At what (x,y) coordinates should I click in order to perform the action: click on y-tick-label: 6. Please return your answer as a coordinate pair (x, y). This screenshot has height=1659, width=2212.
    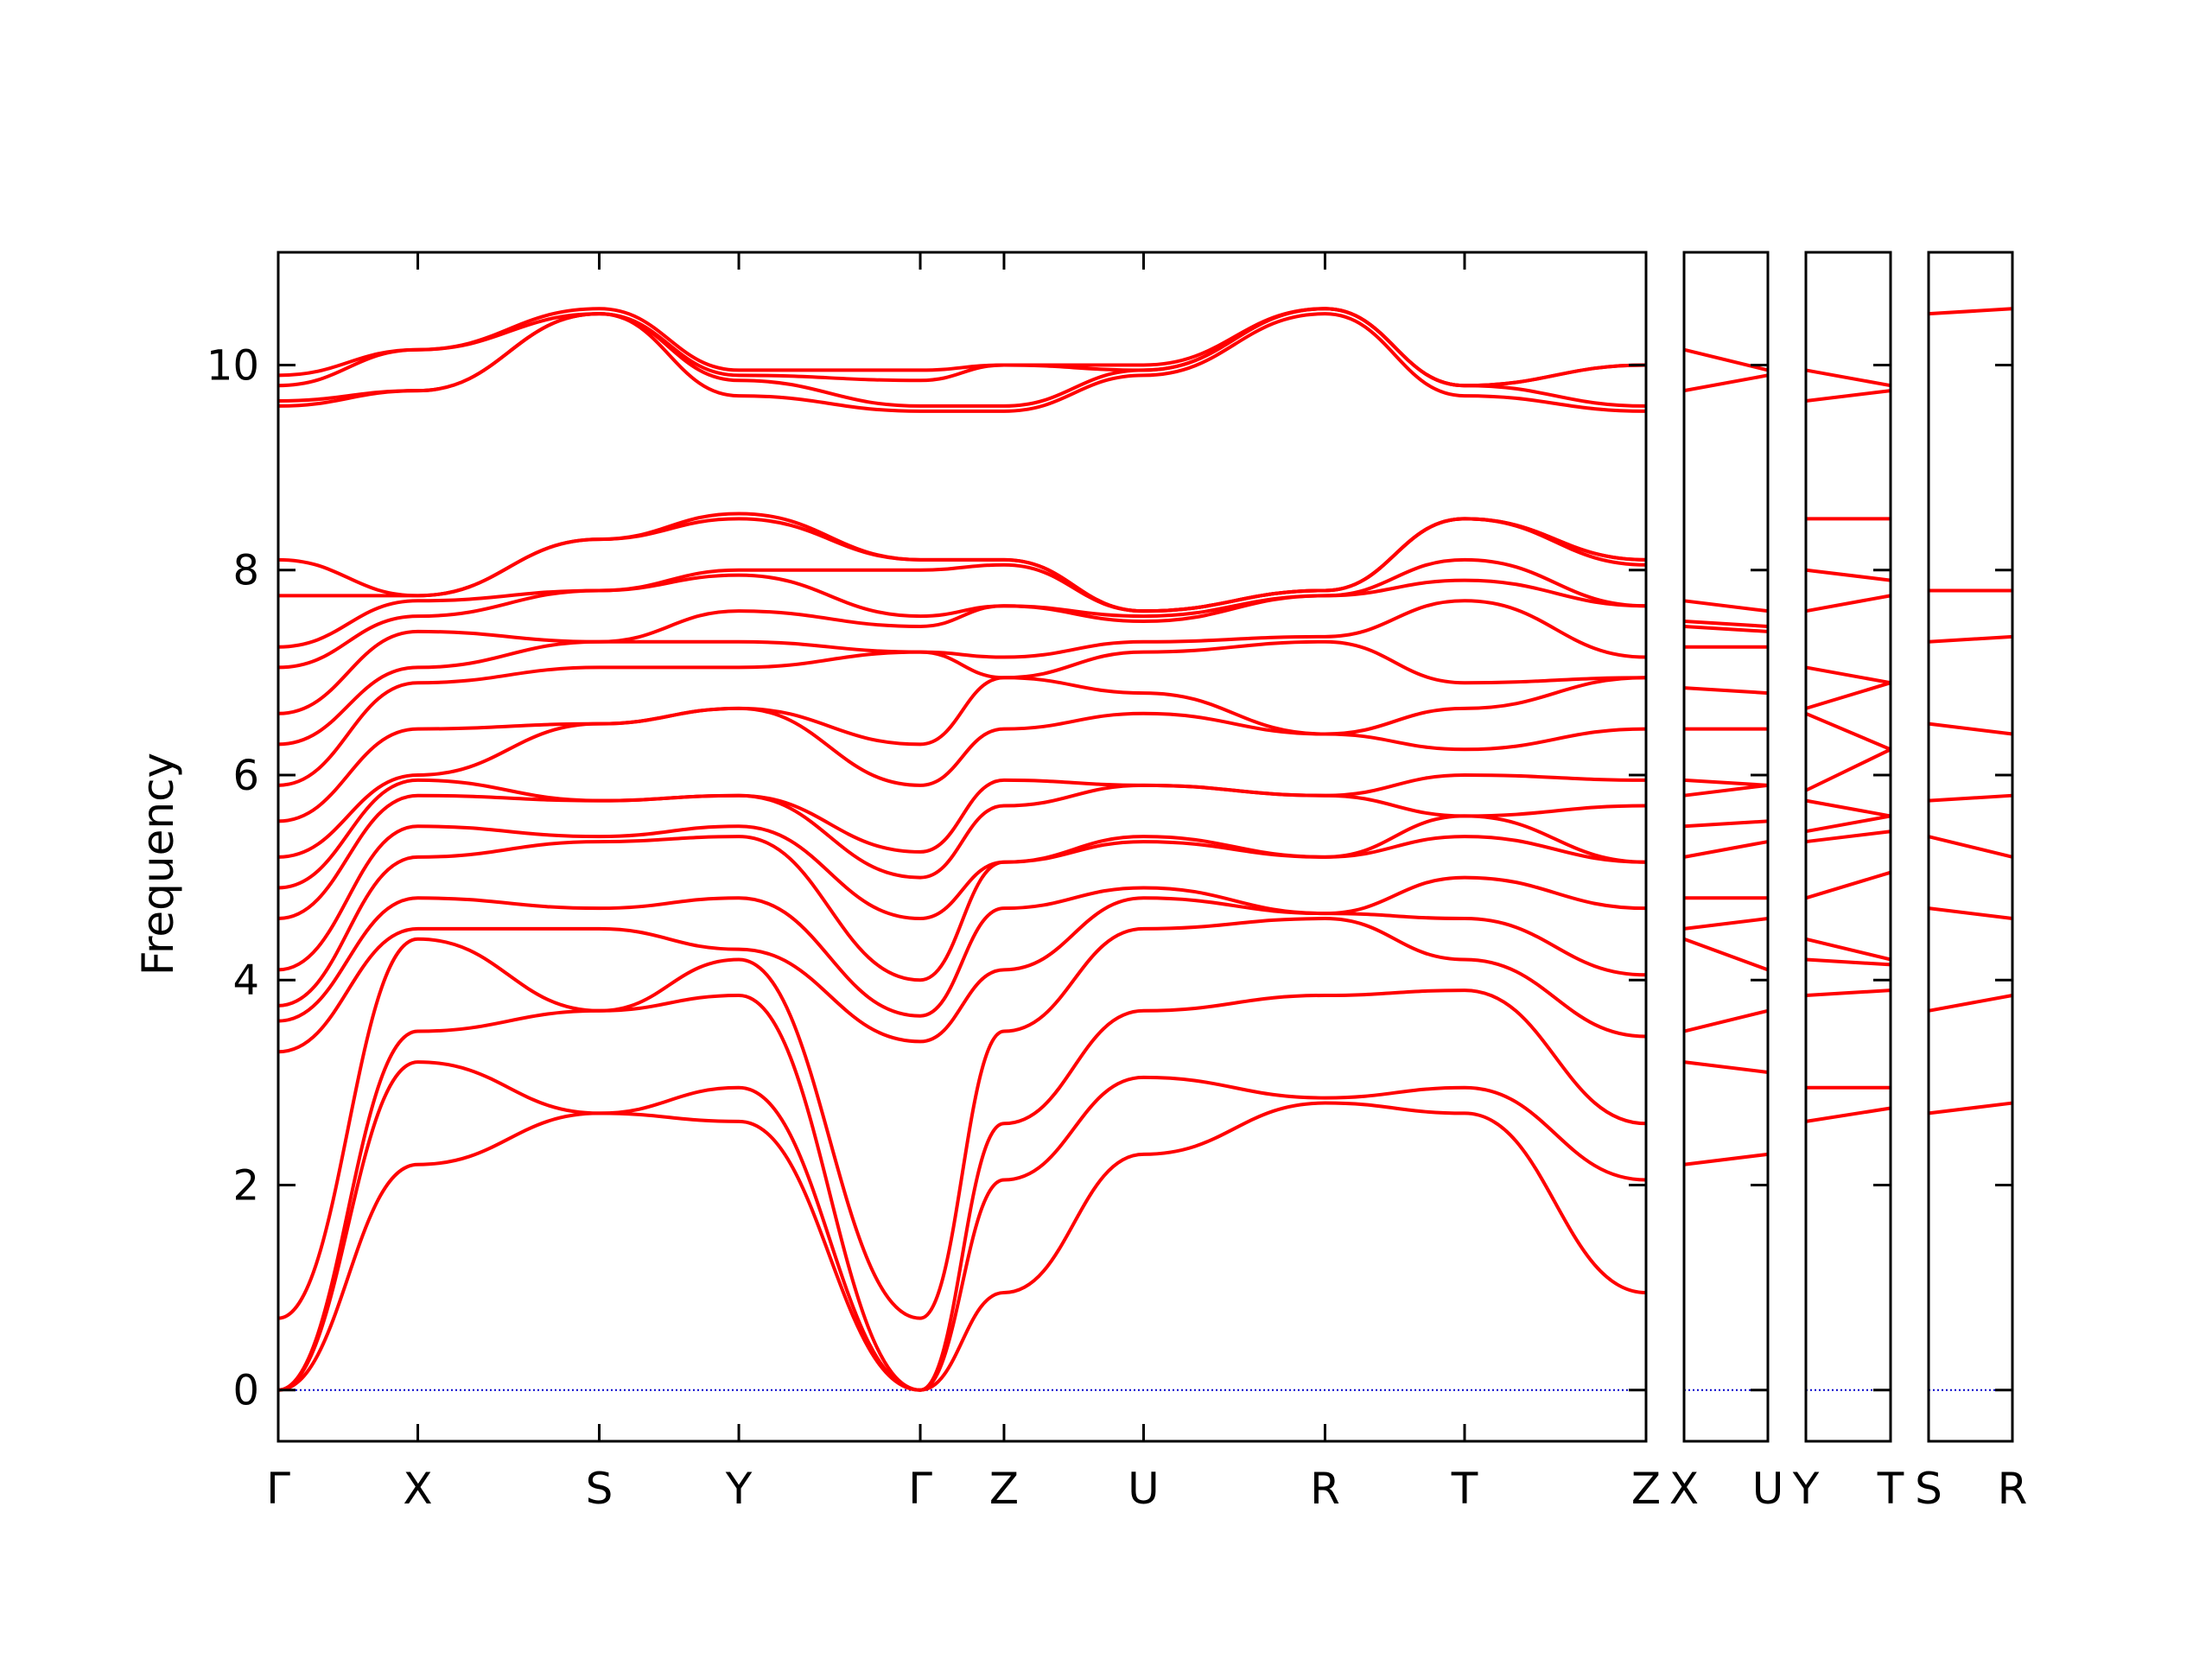
    Looking at the image, I should click on (245, 776).